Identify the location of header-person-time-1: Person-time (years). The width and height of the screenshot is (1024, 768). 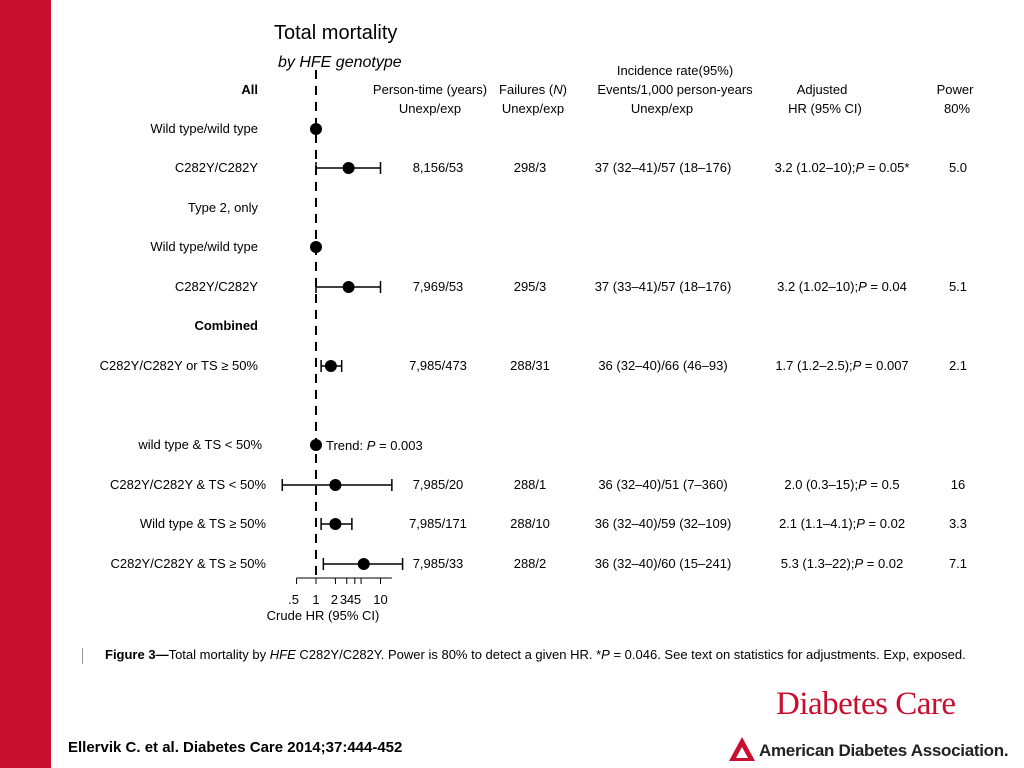
(430, 89).